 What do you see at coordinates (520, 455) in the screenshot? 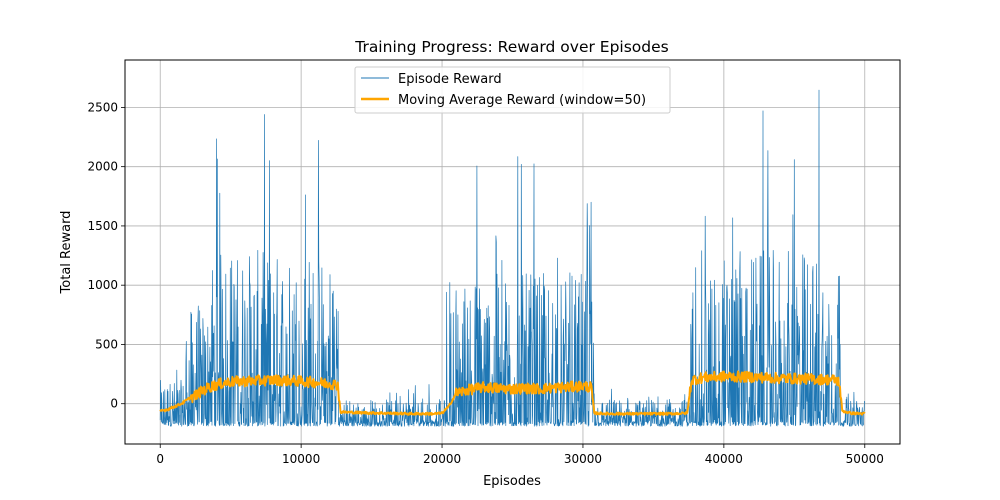
I see `x-axis-ticks: 0 10000 20000 30000 40000 50000` at bounding box center [520, 455].